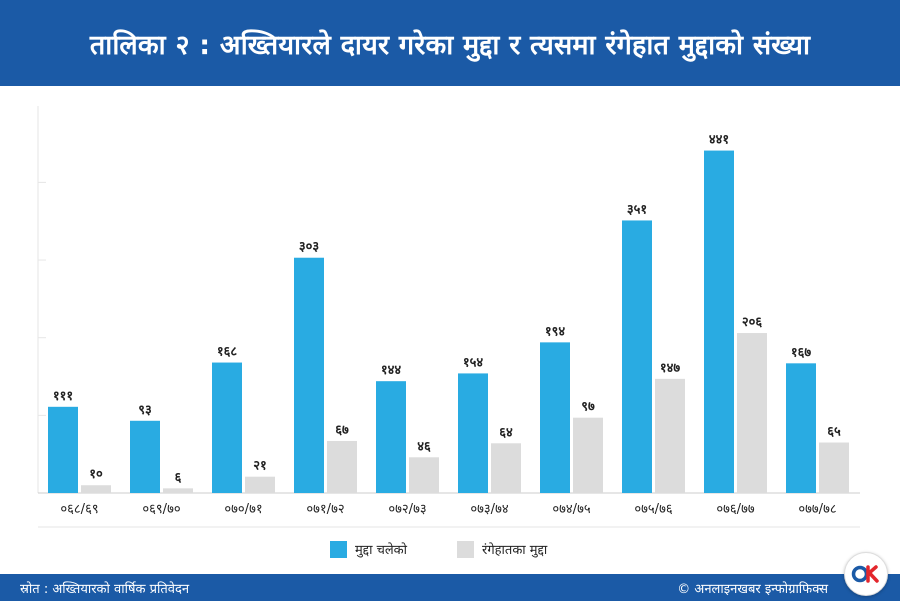 The image size is (900, 601). Describe the element at coordinates (145, 410) in the screenshot. I see `data-label-cases-filed: ९३` at that location.